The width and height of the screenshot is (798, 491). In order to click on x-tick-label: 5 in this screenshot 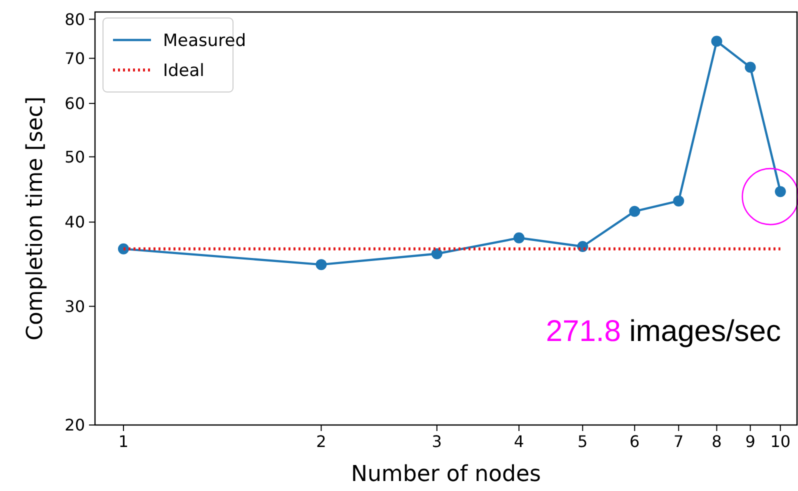, I will do `click(583, 441)`.